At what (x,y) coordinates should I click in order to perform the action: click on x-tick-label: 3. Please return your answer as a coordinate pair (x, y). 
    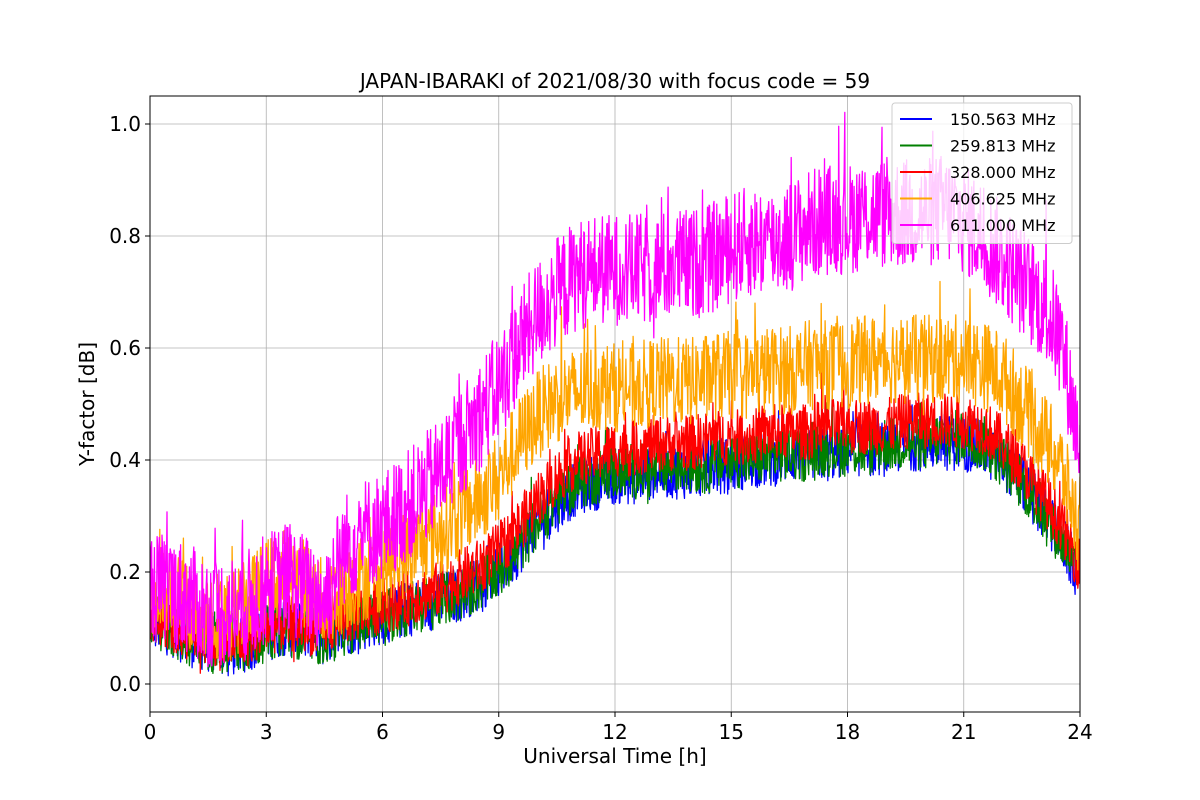
    Looking at the image, I should click on (266, 732).